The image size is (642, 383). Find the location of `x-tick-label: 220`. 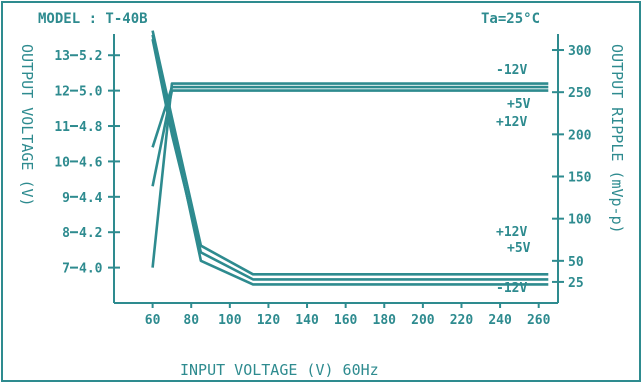

x-tick-label: 220 is located at coordinates (462, 320).